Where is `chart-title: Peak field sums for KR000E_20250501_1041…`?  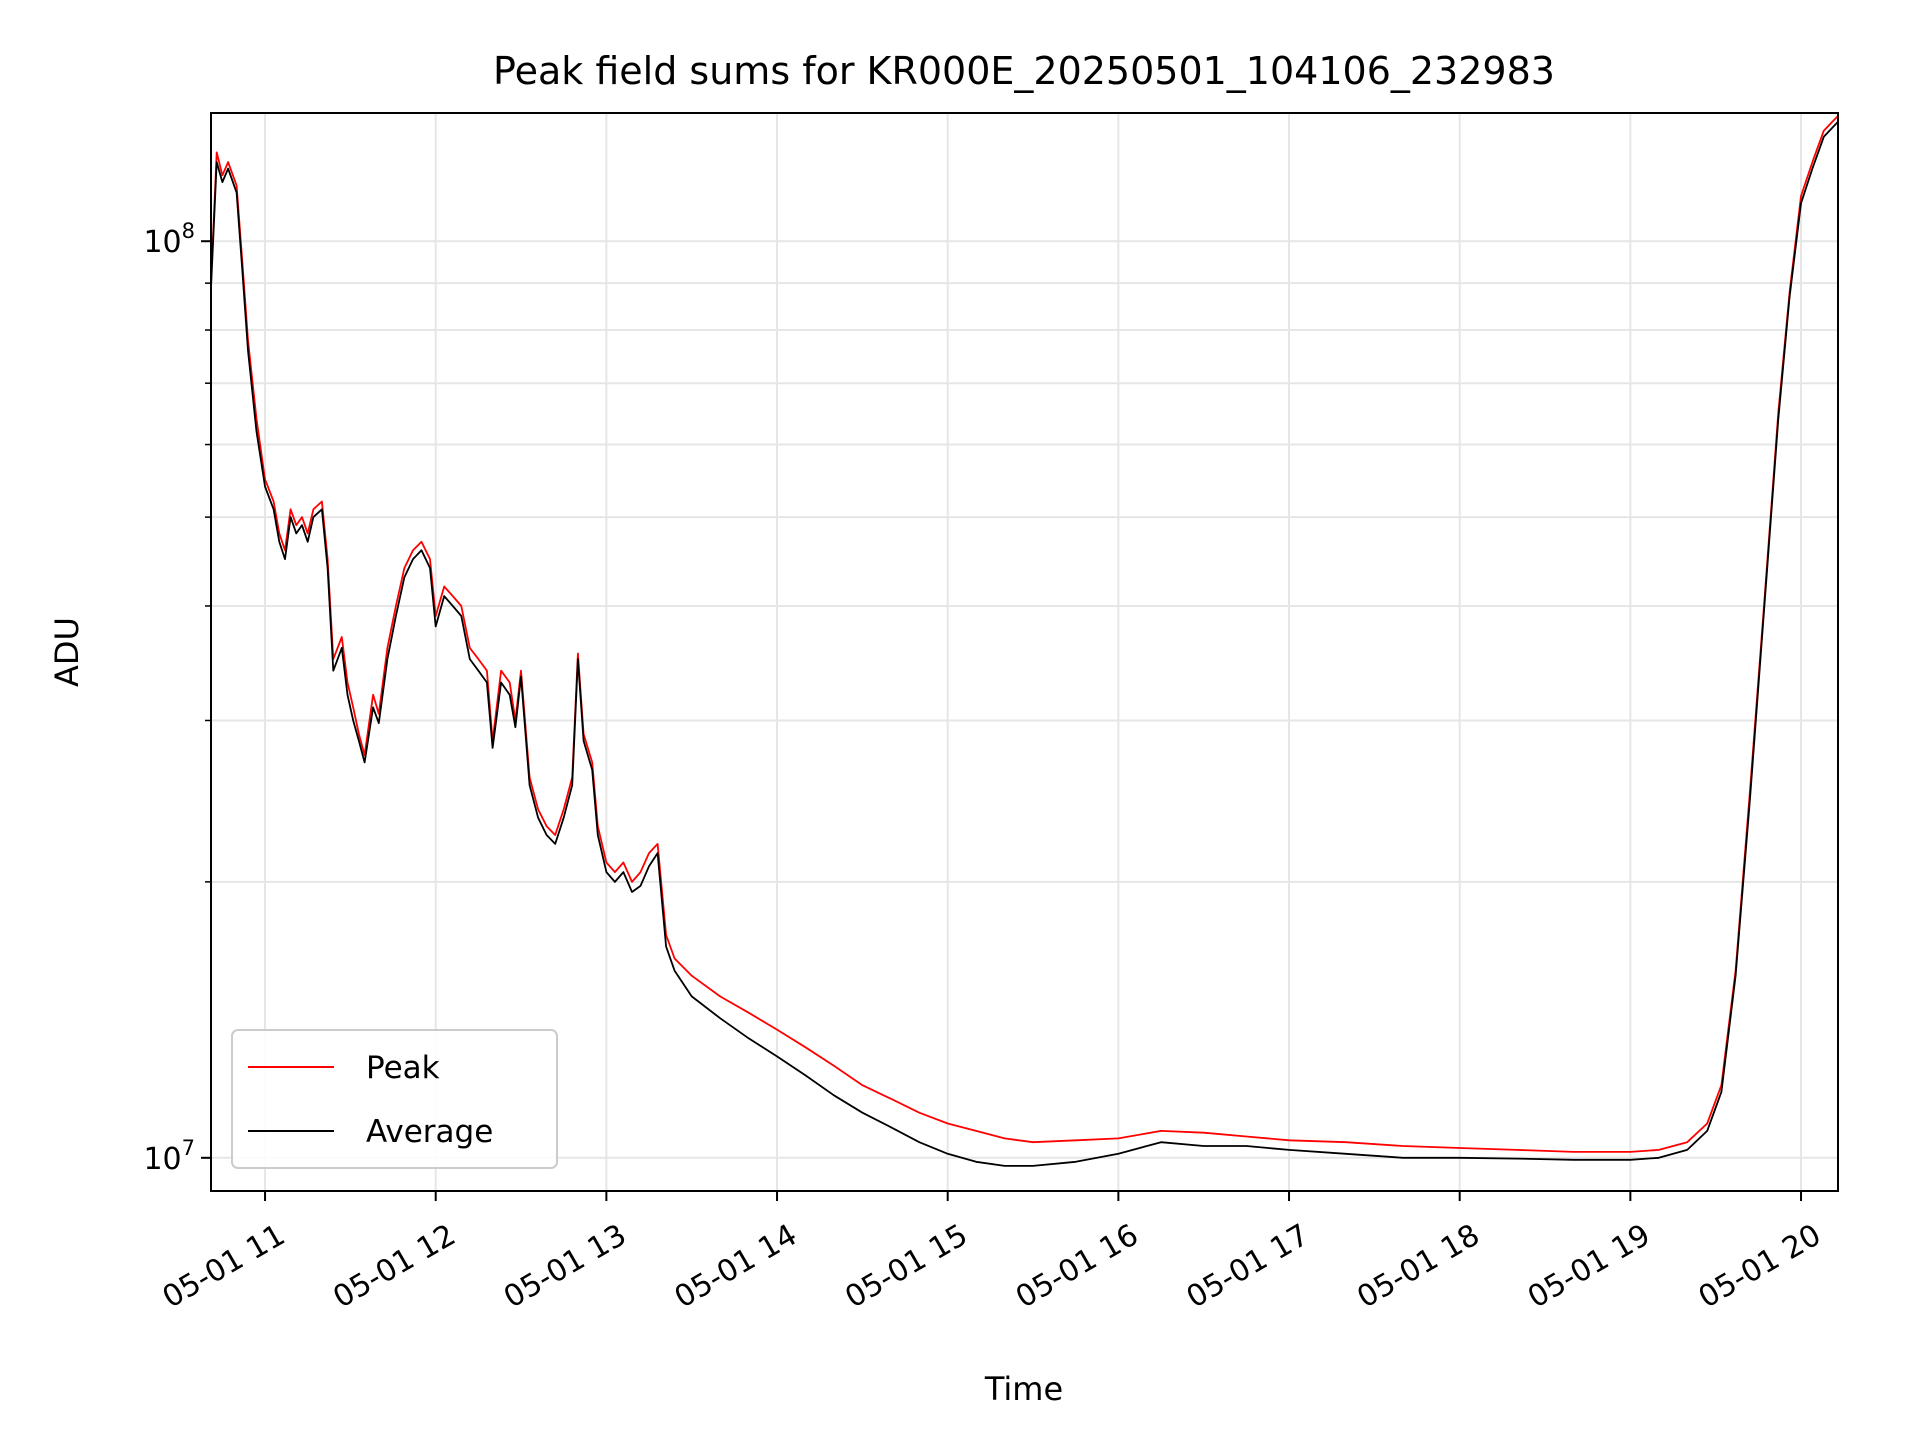
chart-title: Peak field sums for KR000E_20250501_1041… is located at coordinates (1024, 71).